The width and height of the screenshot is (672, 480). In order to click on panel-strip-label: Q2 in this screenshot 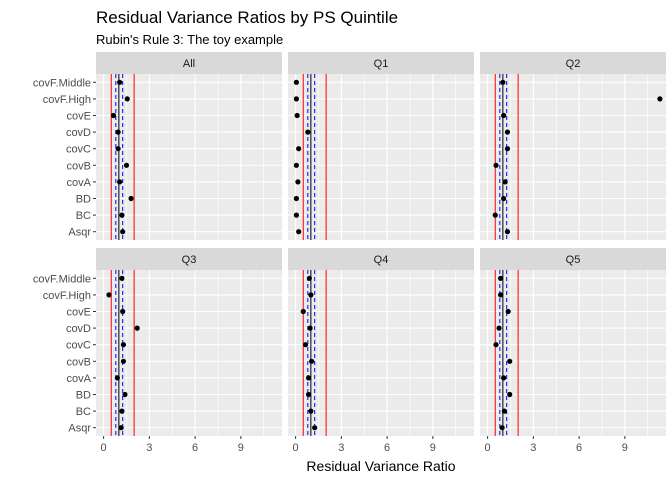, I will do `click(573, 64)`.